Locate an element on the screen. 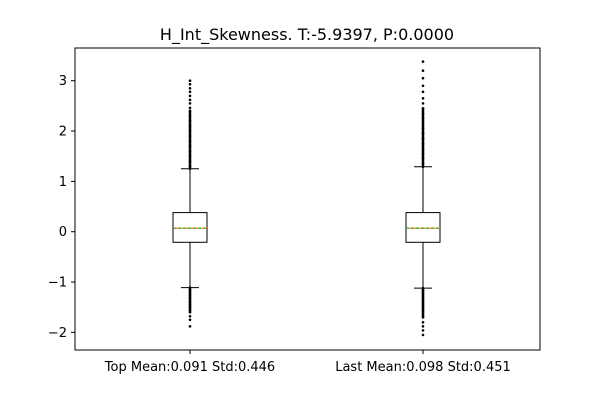  x-category-label: Last Mean:0.098 Std:0.451 is located at coordinates (423, 367).